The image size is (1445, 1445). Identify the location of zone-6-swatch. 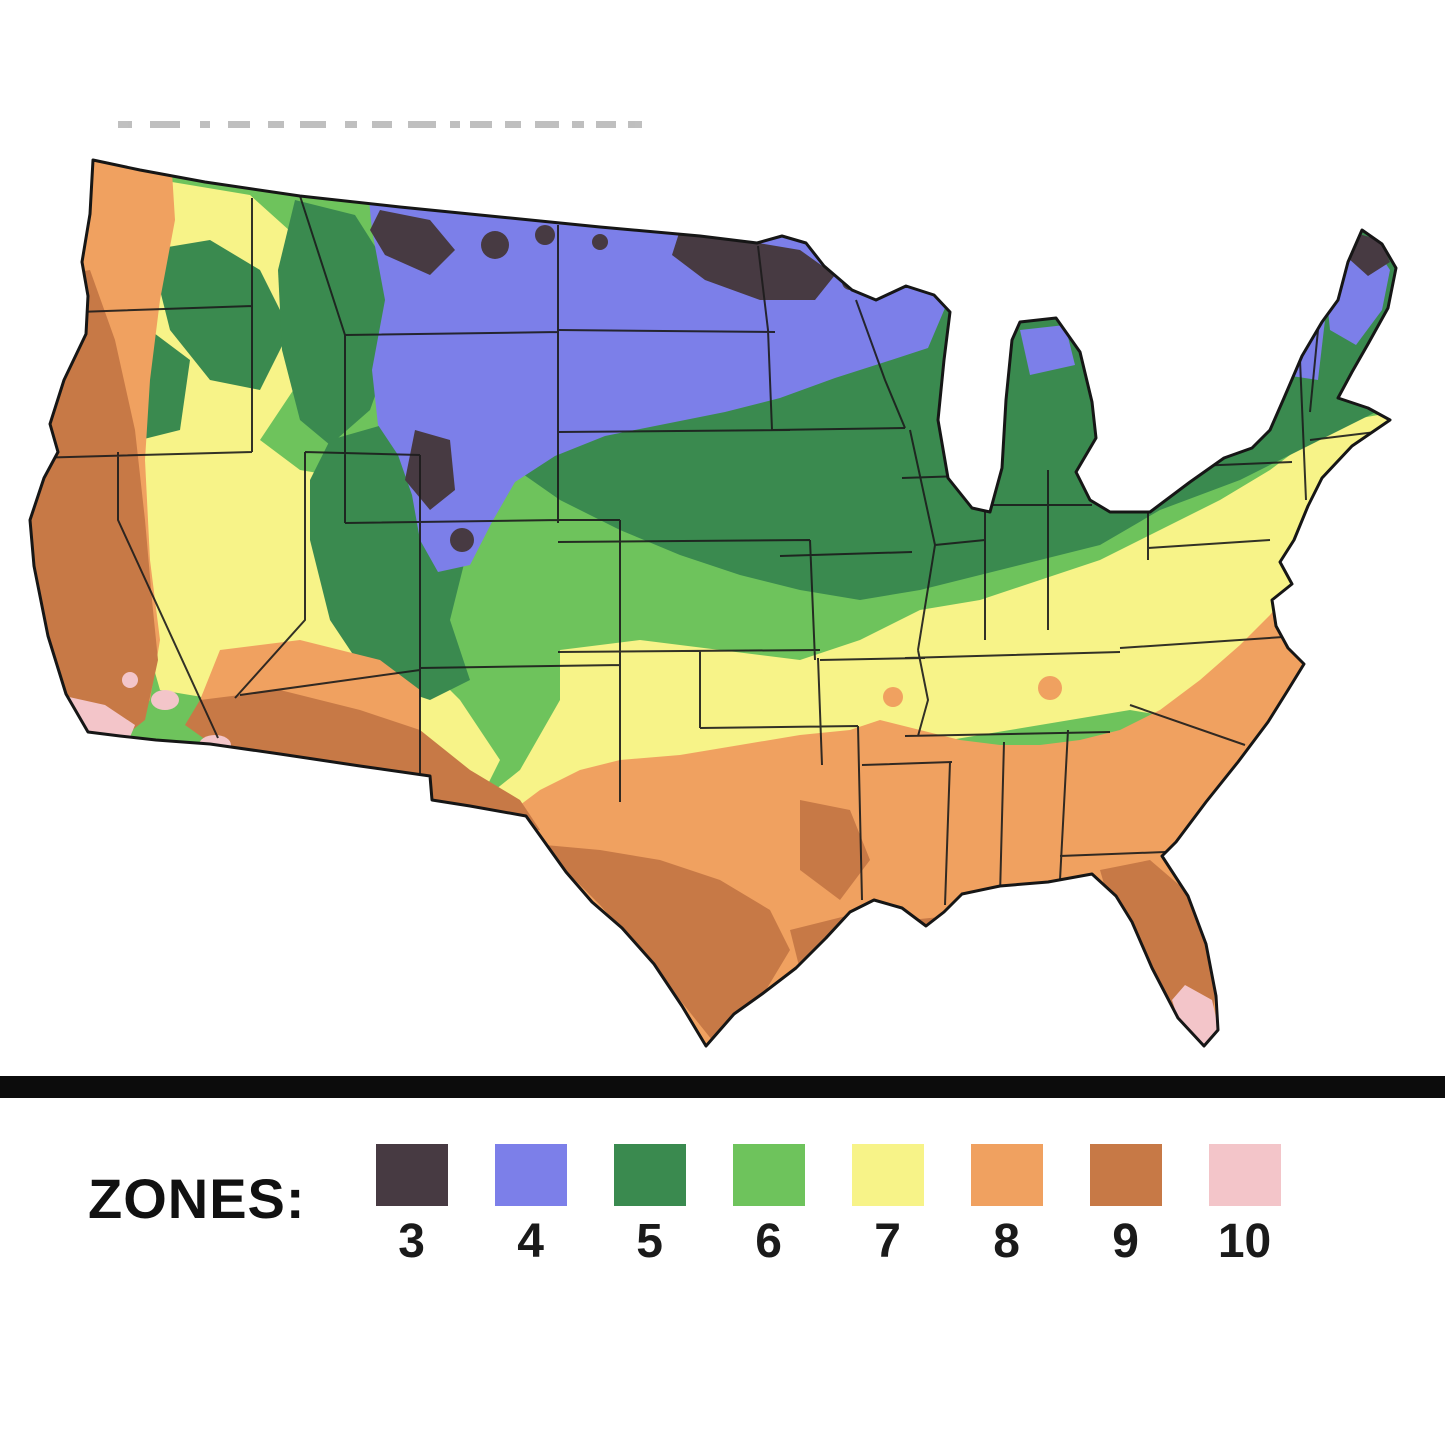
(768, 1175).